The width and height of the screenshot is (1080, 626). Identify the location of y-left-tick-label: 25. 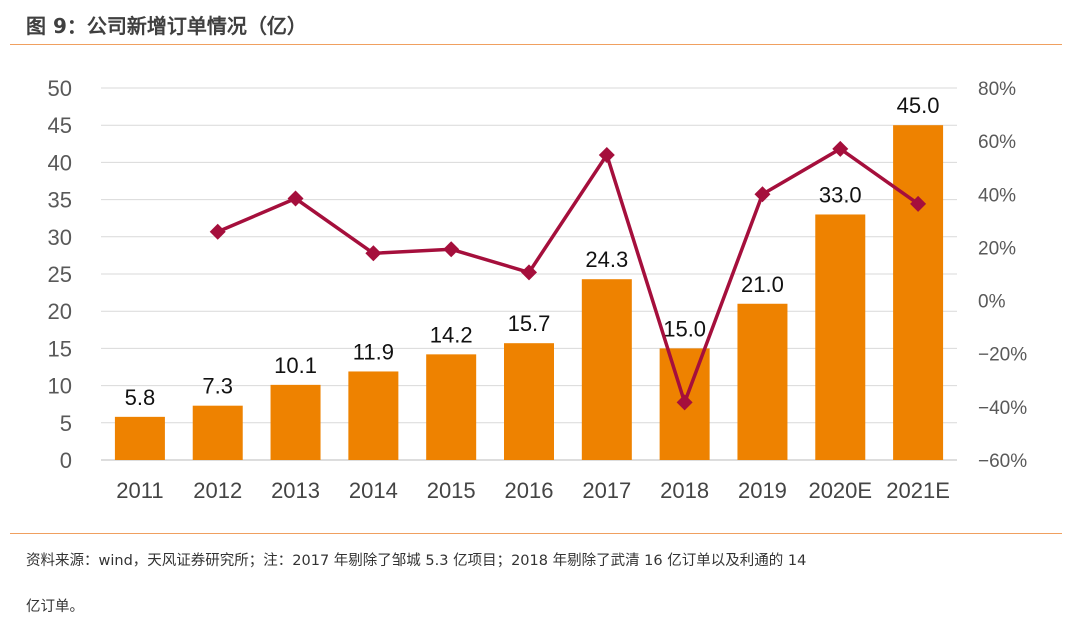
(60, 274).